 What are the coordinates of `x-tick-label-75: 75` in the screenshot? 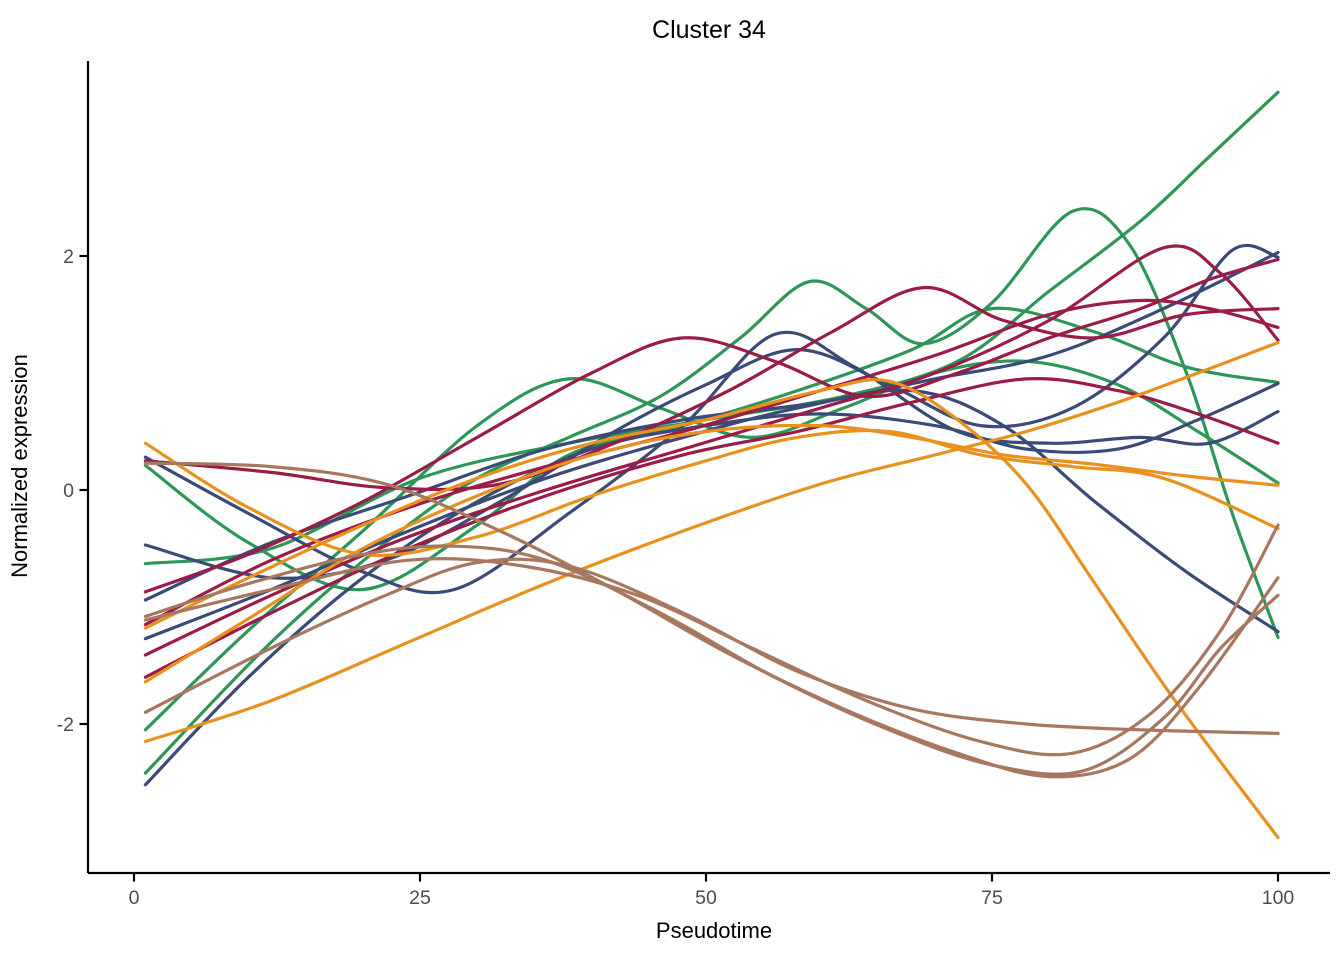 It's located at (992, 898).